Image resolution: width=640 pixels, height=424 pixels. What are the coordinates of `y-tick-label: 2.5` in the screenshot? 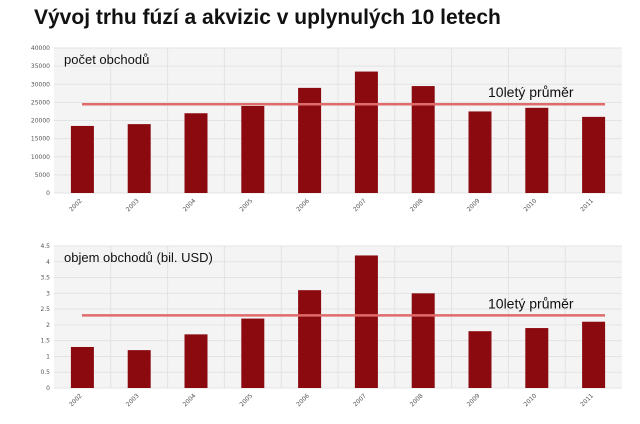 It's located at (45, 309).